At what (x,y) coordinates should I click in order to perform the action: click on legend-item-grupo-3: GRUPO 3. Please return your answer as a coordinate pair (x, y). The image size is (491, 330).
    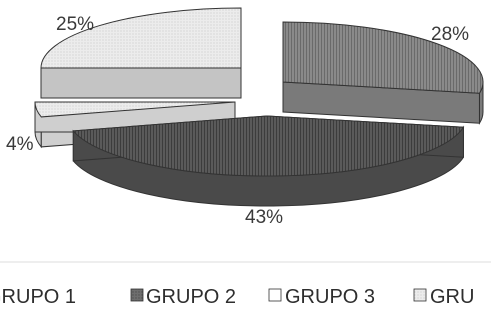
    Looking at the image, I should click on (330, 297).